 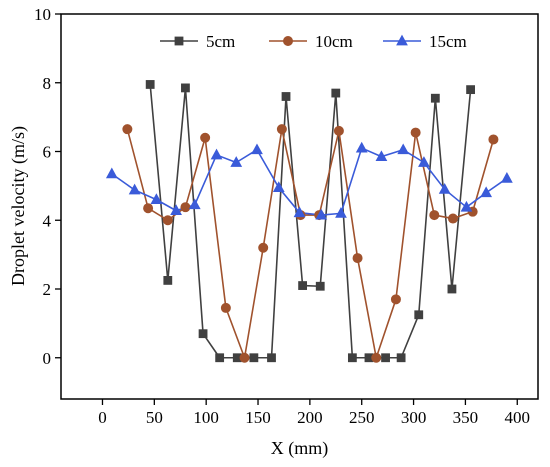 I want to click on x-tick-label: 350, so click(x=466, y=417).